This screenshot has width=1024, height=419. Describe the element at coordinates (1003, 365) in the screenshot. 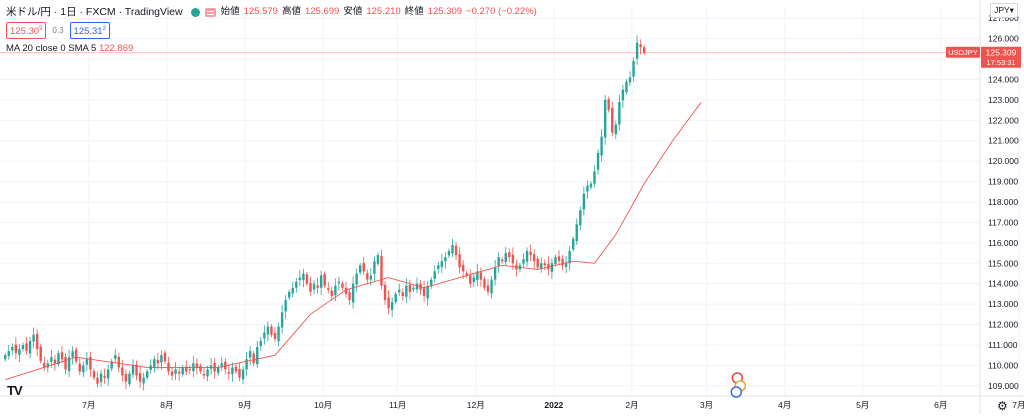

I see `price-tick-label: 110.000` at that location.